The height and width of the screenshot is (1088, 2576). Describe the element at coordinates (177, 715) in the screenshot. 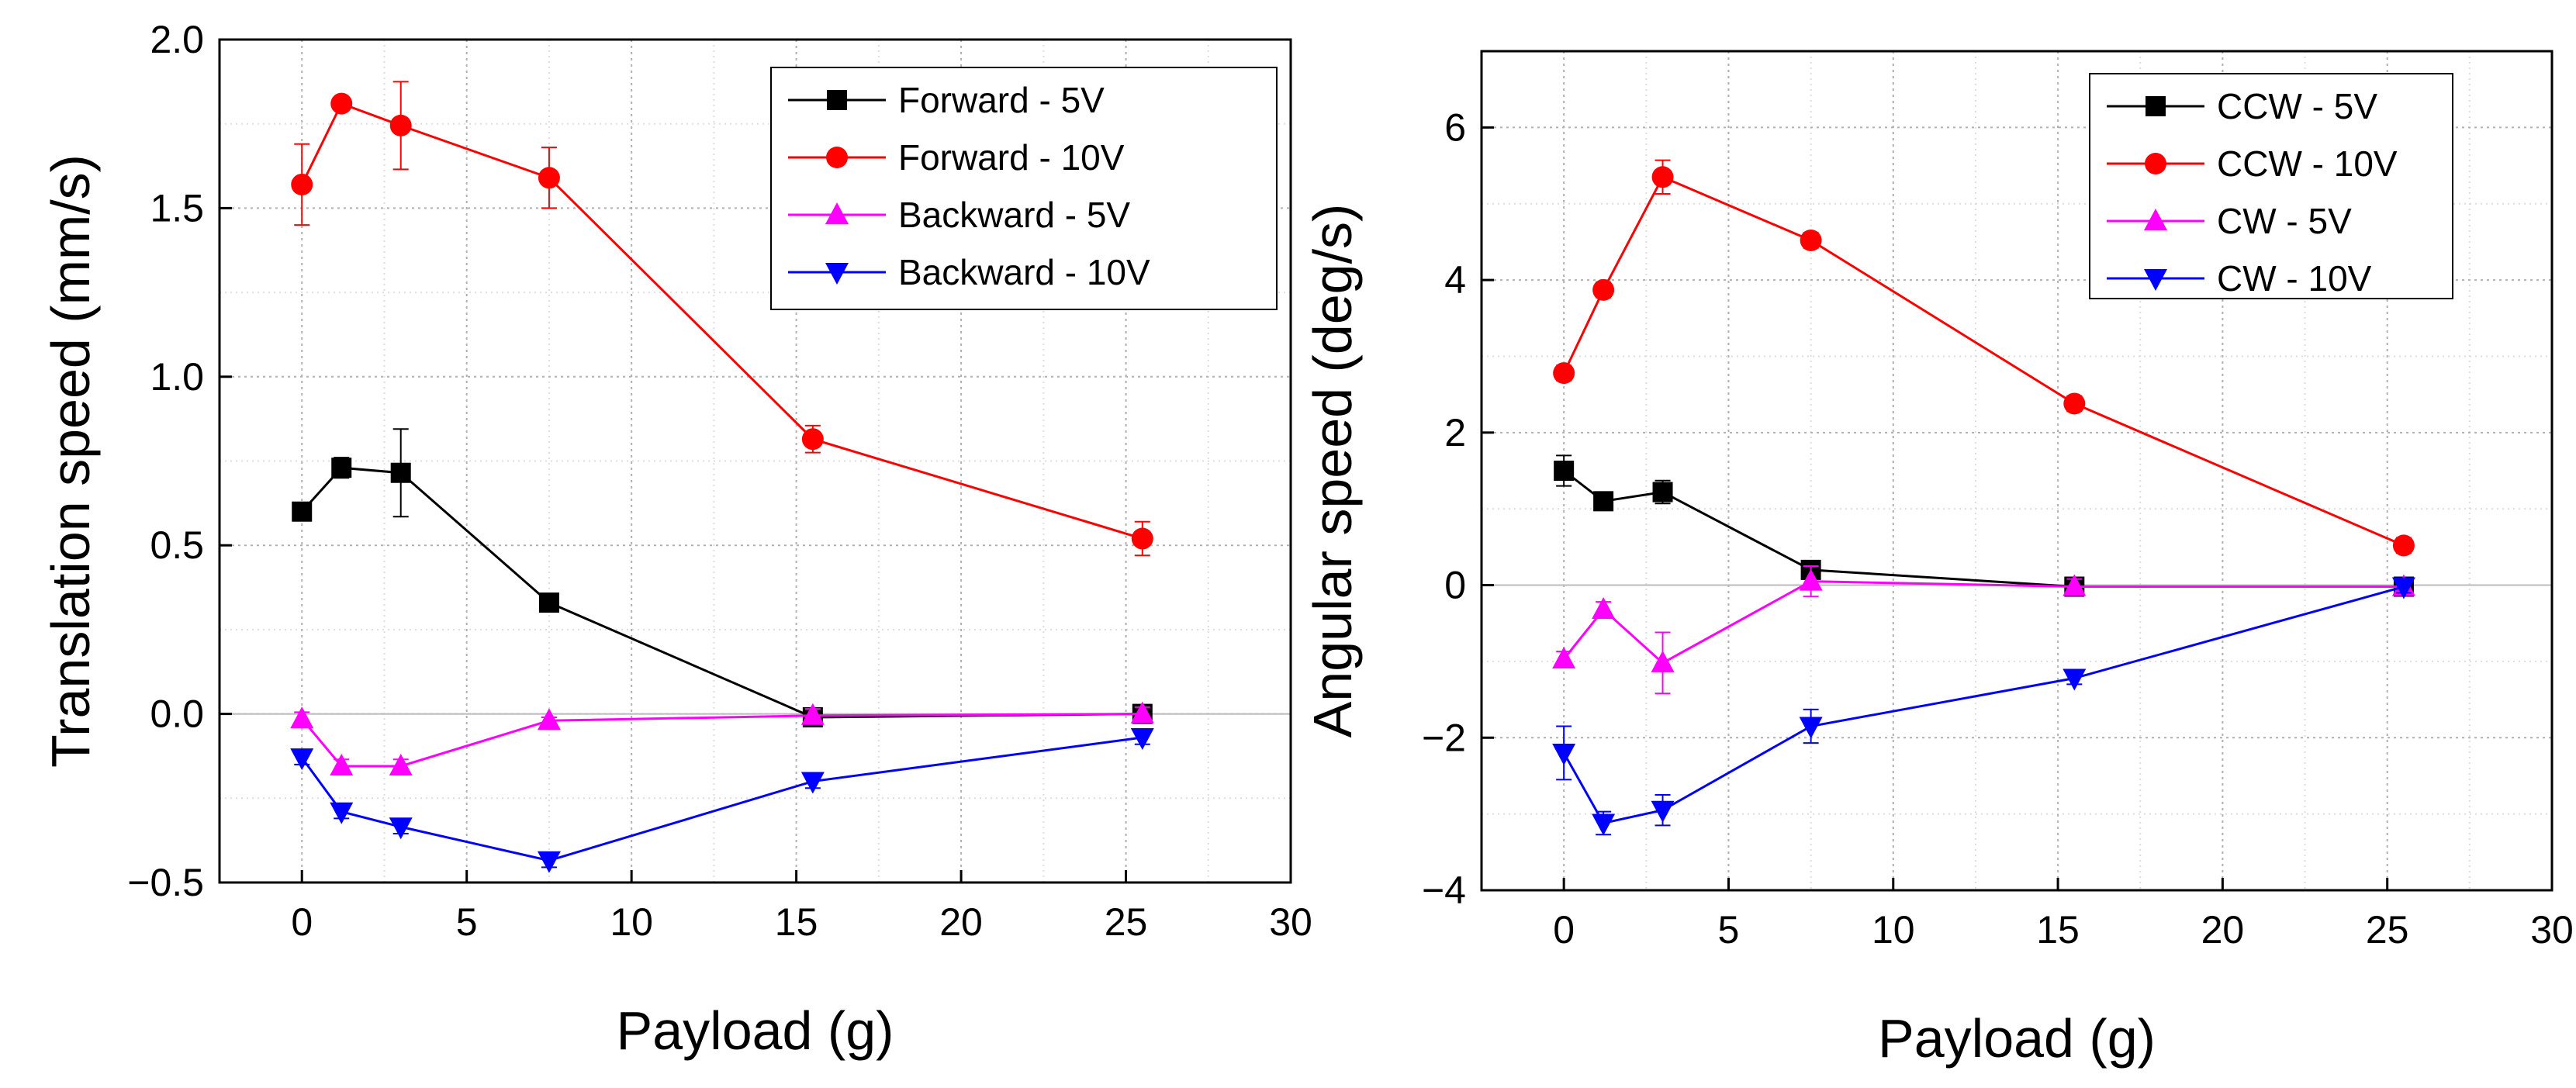

I see `y-tick-label: 0.0` at that location.